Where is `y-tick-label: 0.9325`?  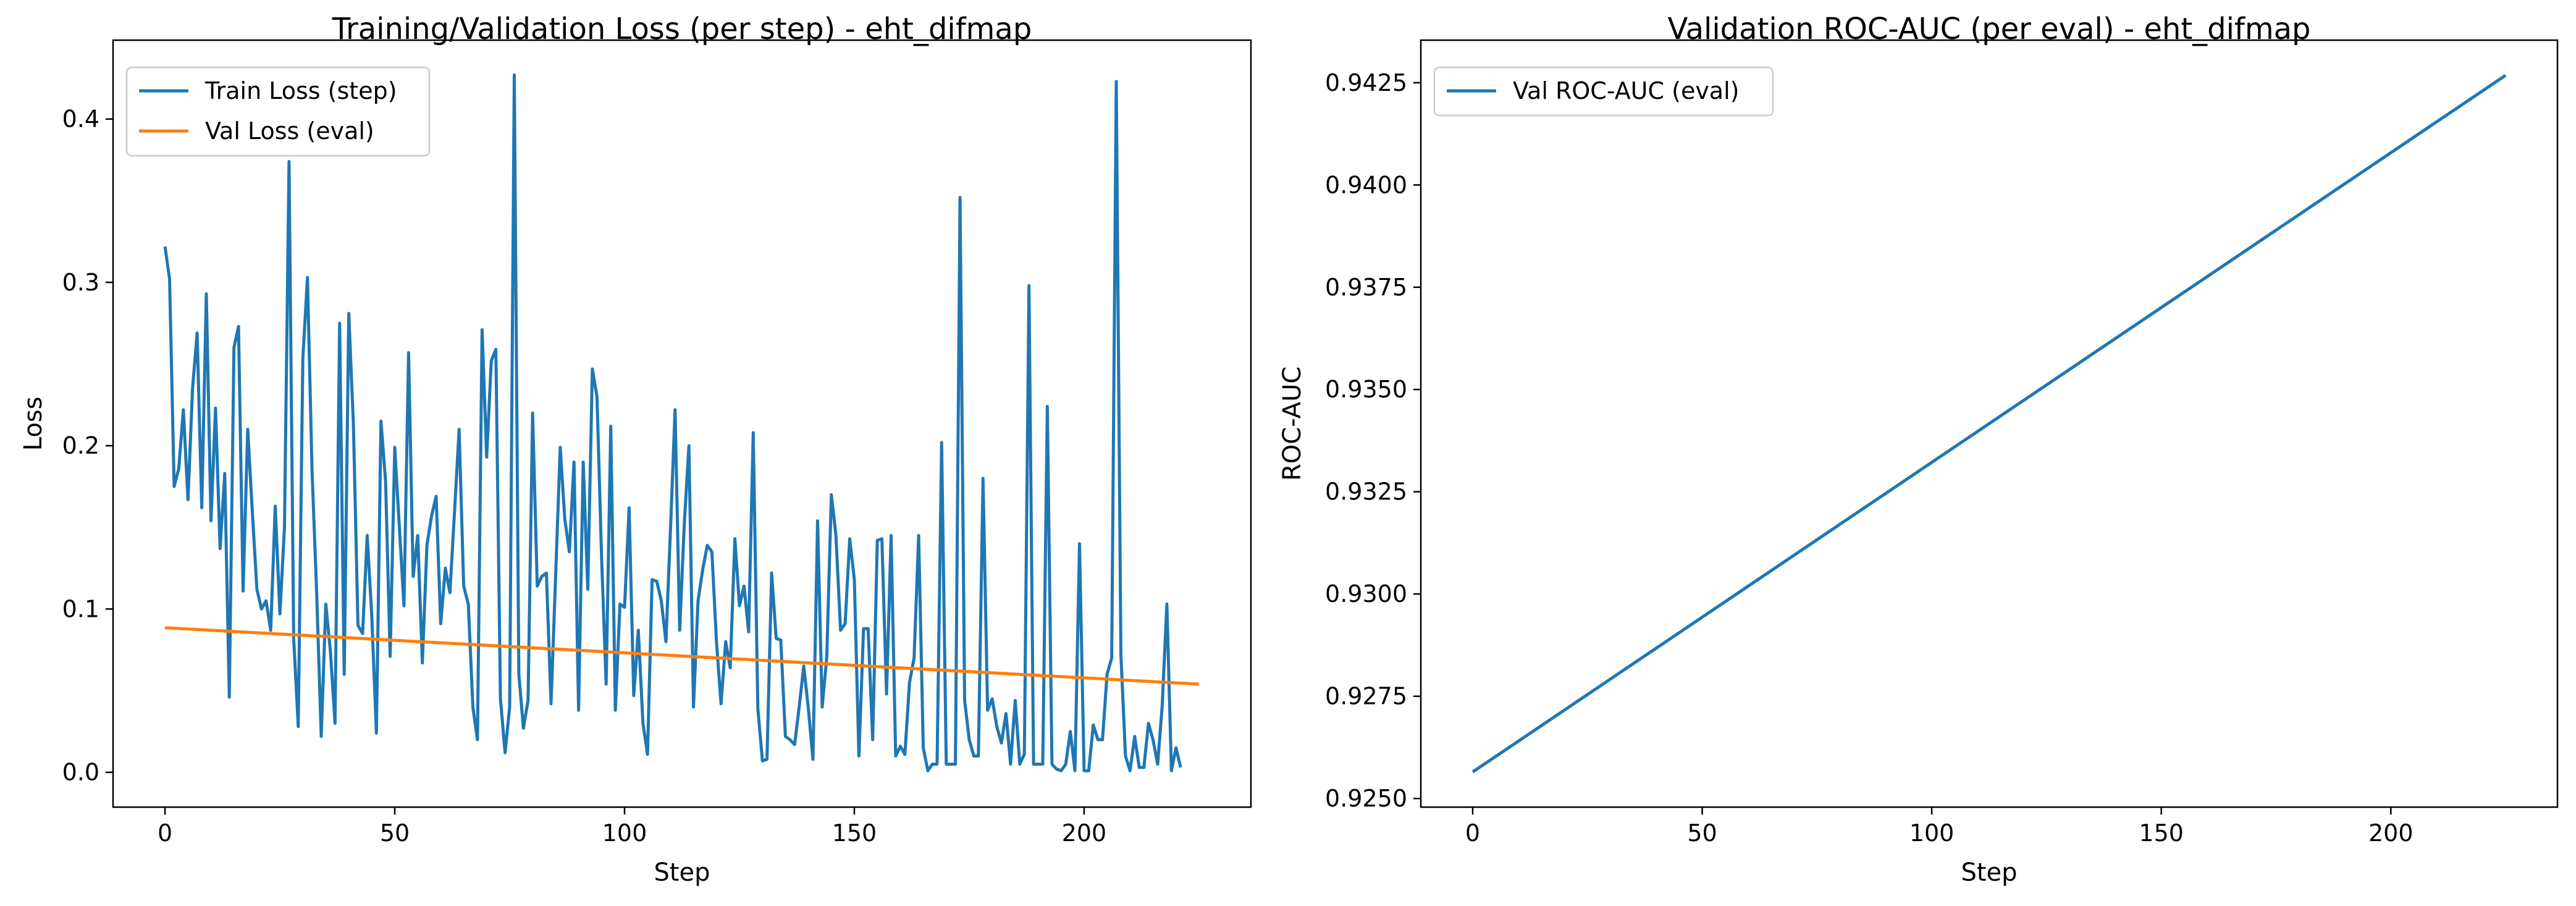
y-tick-label: 0.9325 is located at coordinates (1366, 492).